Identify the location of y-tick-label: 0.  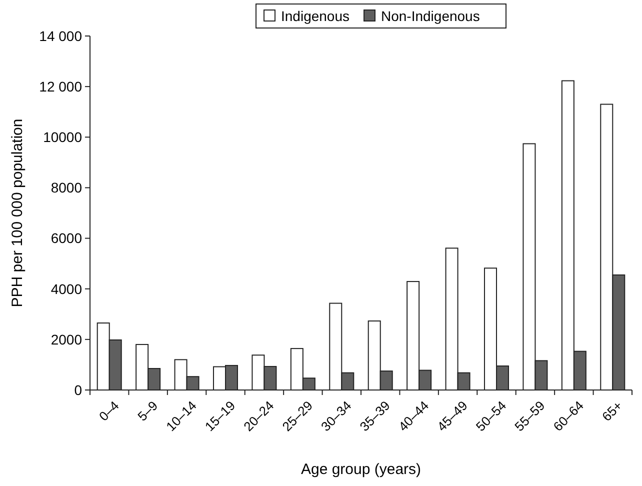
(78, 390).